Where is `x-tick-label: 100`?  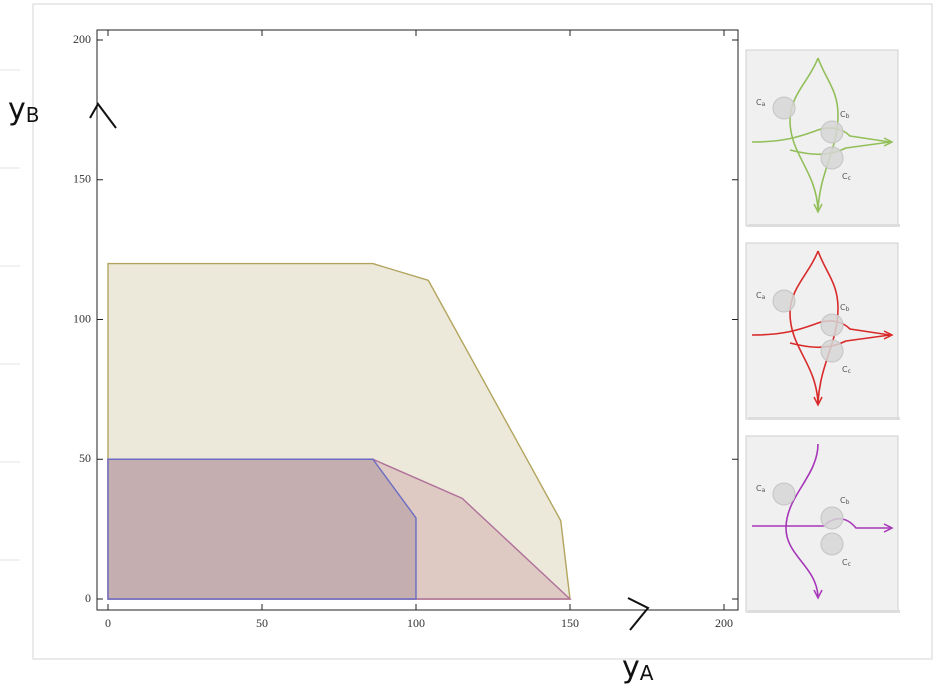
x-tick-label: 100 is located at coordinates (416, 623).